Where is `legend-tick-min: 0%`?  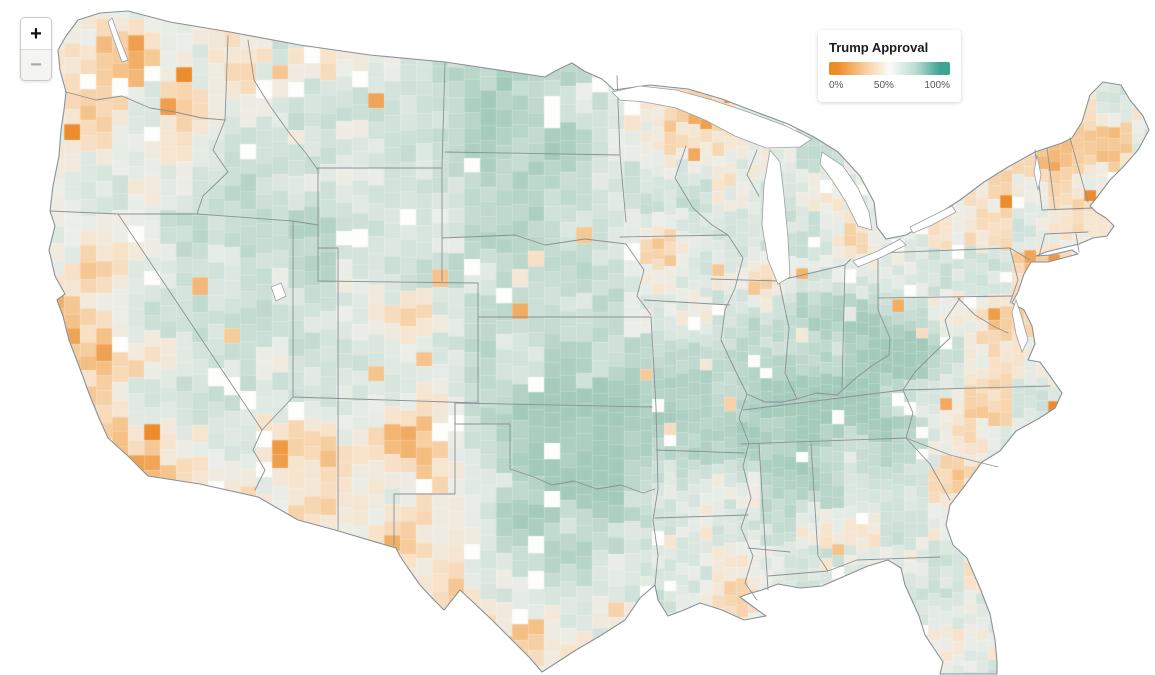
legend-tick-min: 0% is located at coordinates (836, 85).